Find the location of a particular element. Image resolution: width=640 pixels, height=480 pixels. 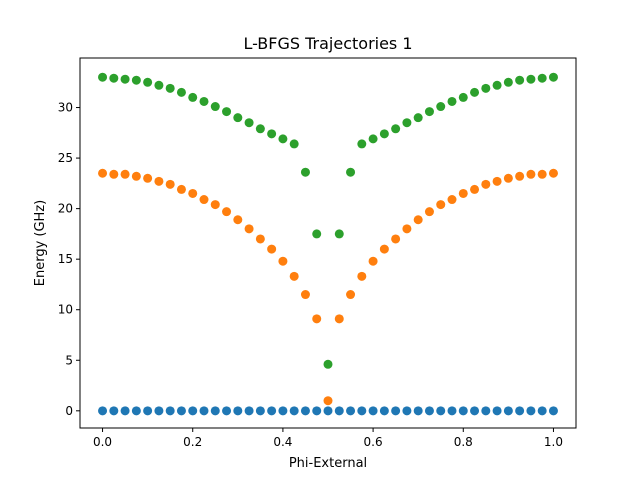

x-tick-label: 0.6 is located at coordinates (373, 442).